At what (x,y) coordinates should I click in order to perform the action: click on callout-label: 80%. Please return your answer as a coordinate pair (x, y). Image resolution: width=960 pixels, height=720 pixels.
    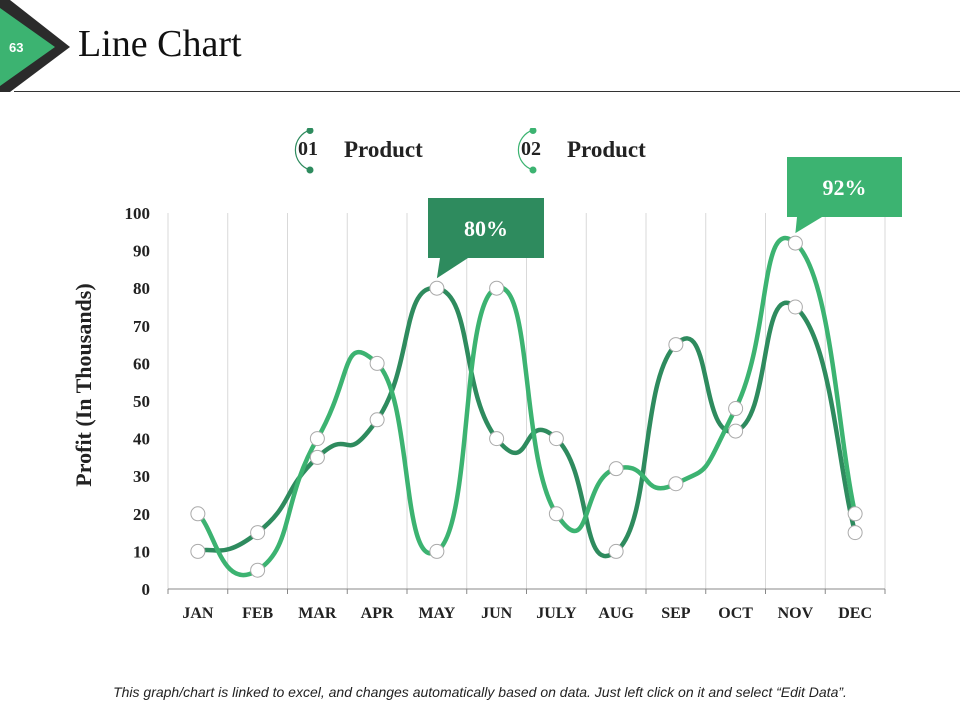
    Looking at the image, I should click on (486, 228).